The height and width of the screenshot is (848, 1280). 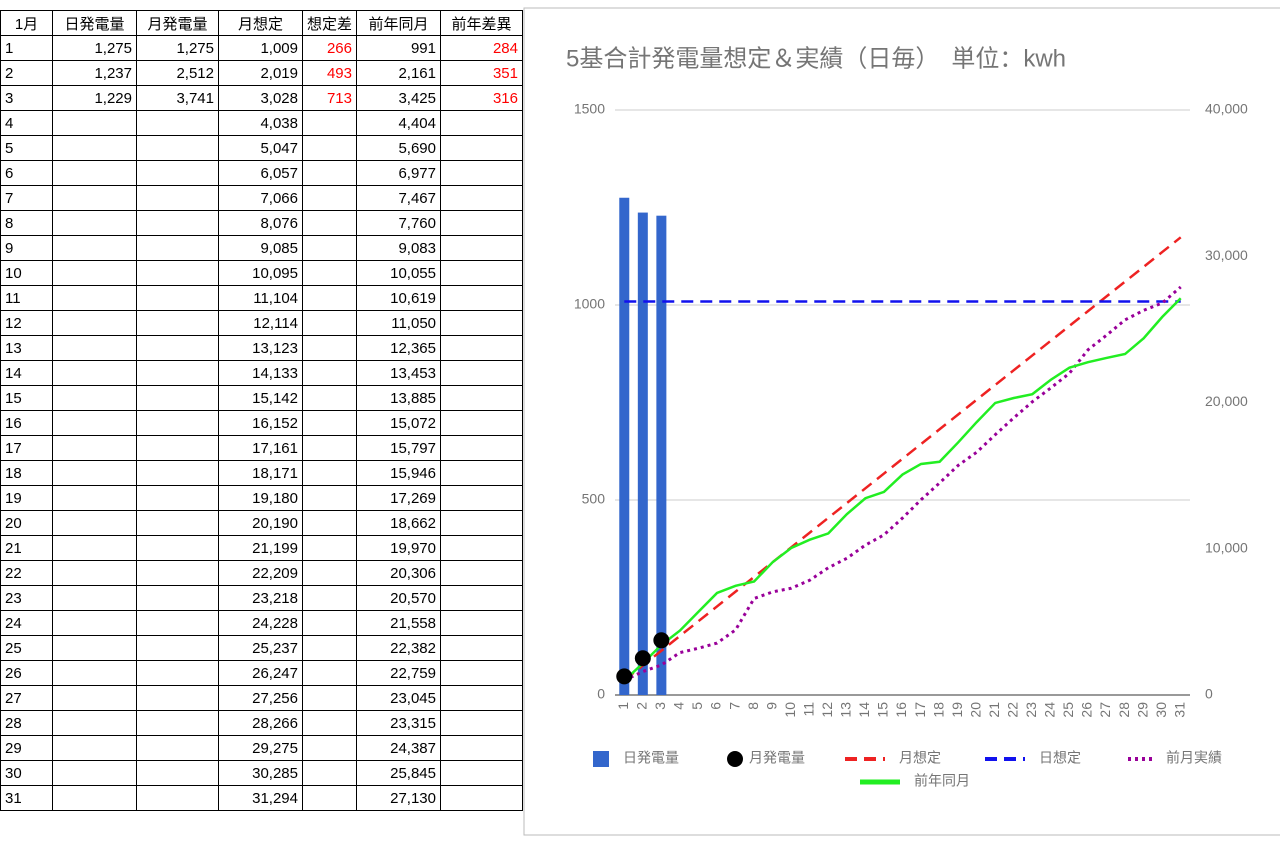 I want to click on row: 18 18,171 15,946, so click(x=261, y=473).